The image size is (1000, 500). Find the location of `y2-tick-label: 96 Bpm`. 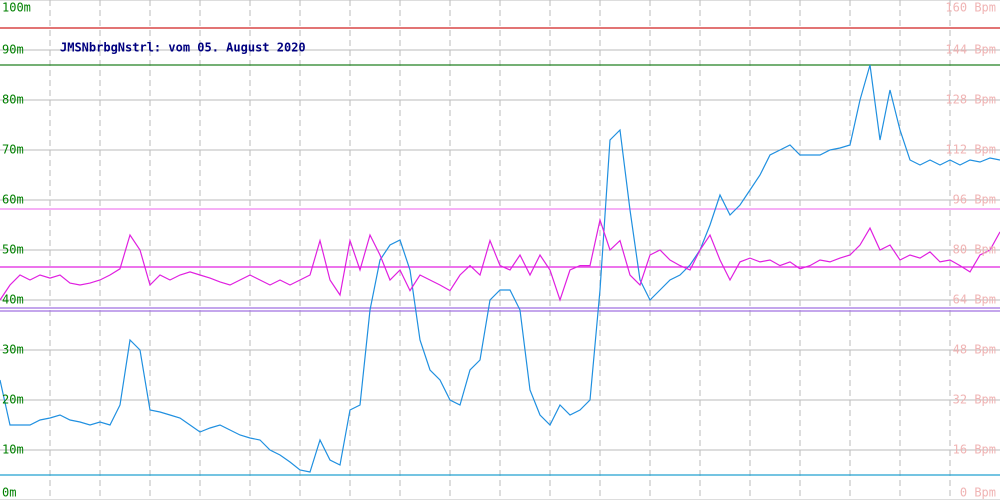

y2-tick-label: 96 Bpm is located at coordinates (974, 200).